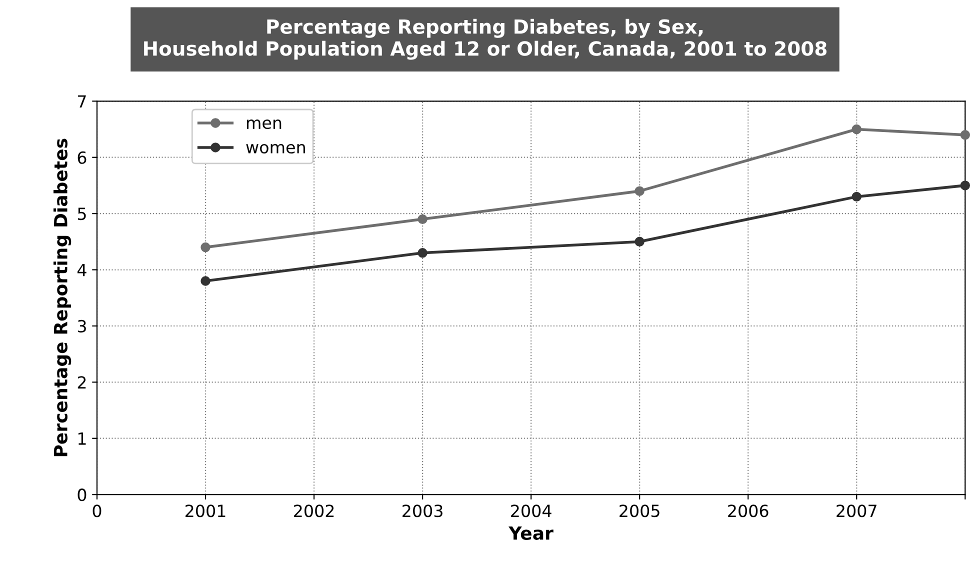 The width and height of the screenshot is (970, 562). I want to click on y-tick-label: 0, so click(82, 495).